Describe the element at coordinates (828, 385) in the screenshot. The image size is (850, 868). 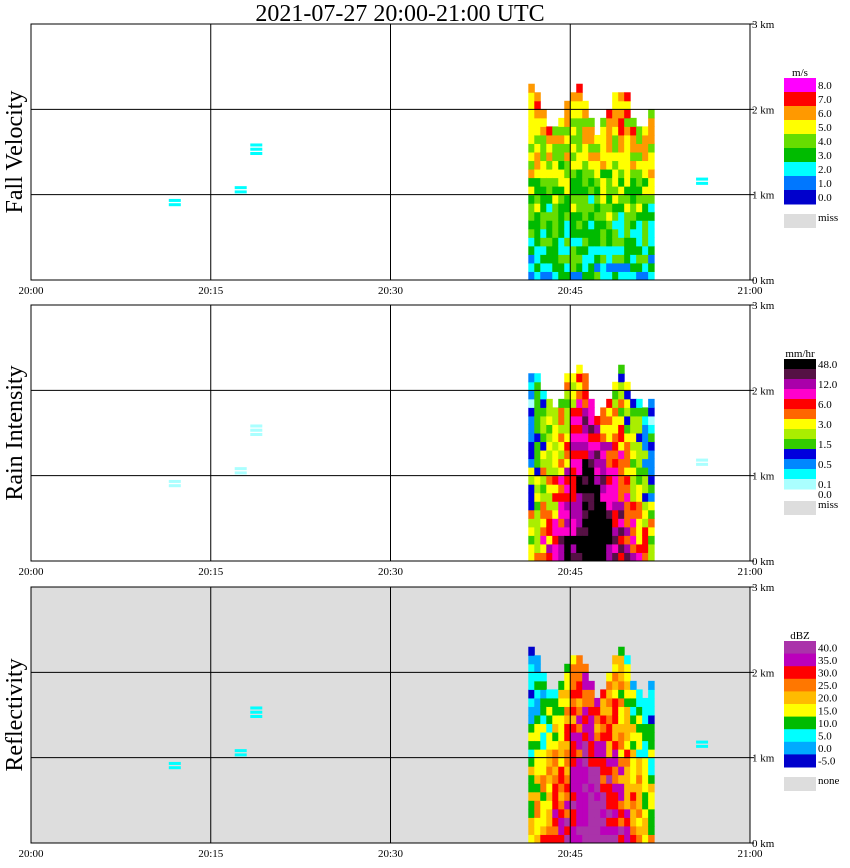
I see `colorbar-label: 12.0` at that location.